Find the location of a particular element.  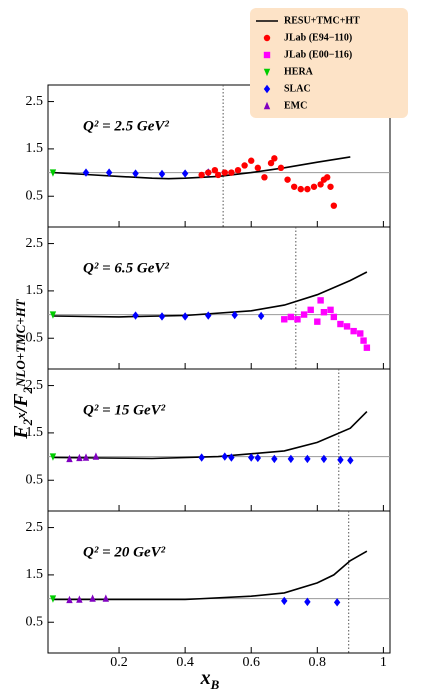

legend-label: SLAC is located at coordinates (297, 88).